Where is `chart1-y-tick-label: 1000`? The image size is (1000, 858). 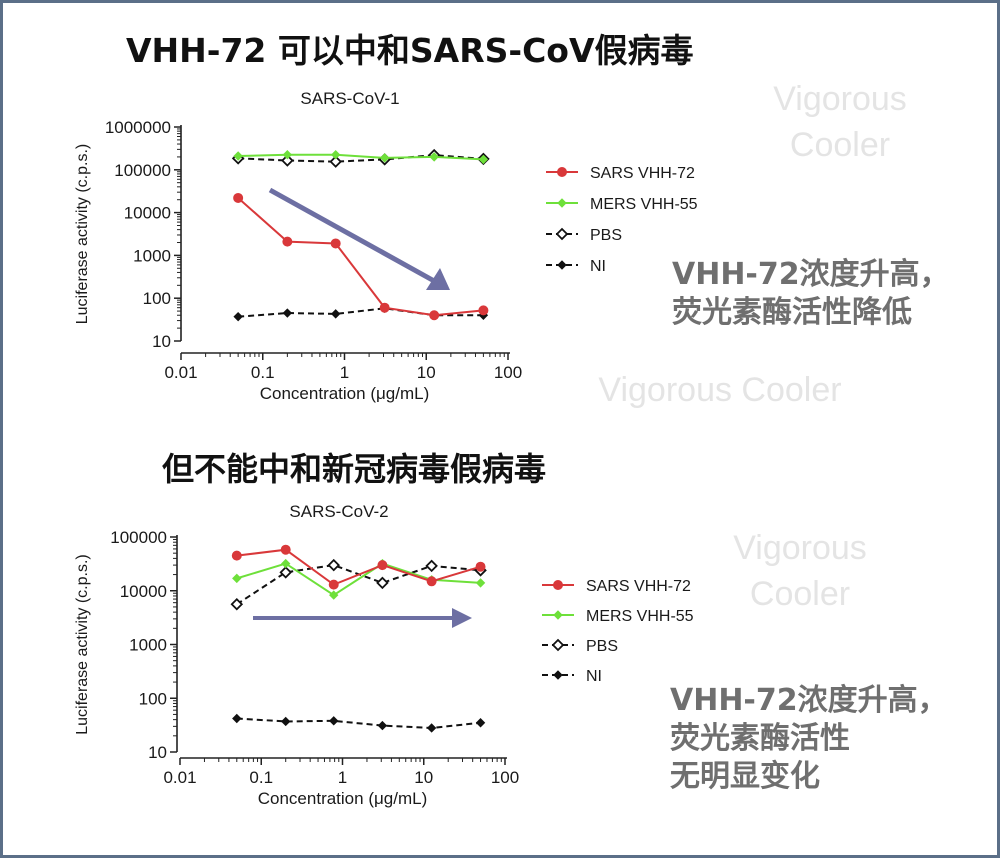
chart1-y-tick-label: 1000 is located at coordinates (152, 255).